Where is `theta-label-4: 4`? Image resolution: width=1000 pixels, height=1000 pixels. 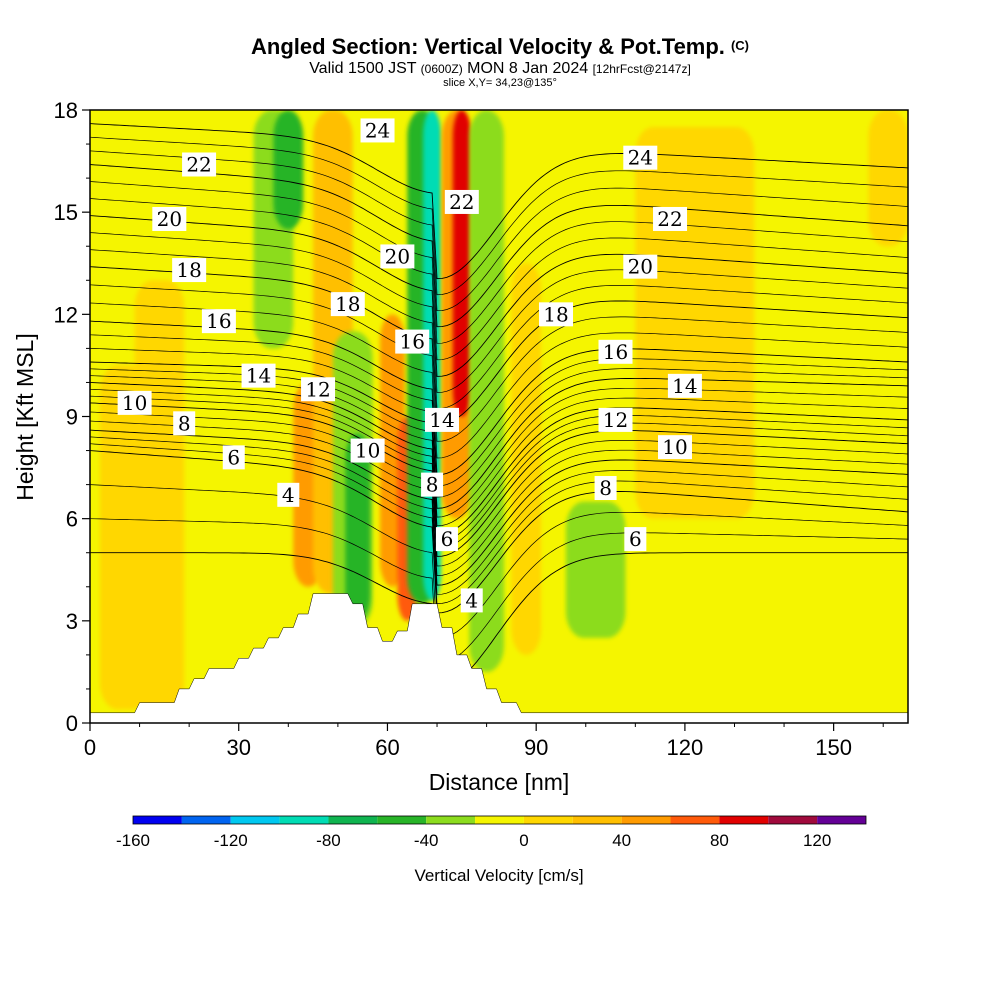
theta-label-4: 4 is located at coordinates (288, 494).